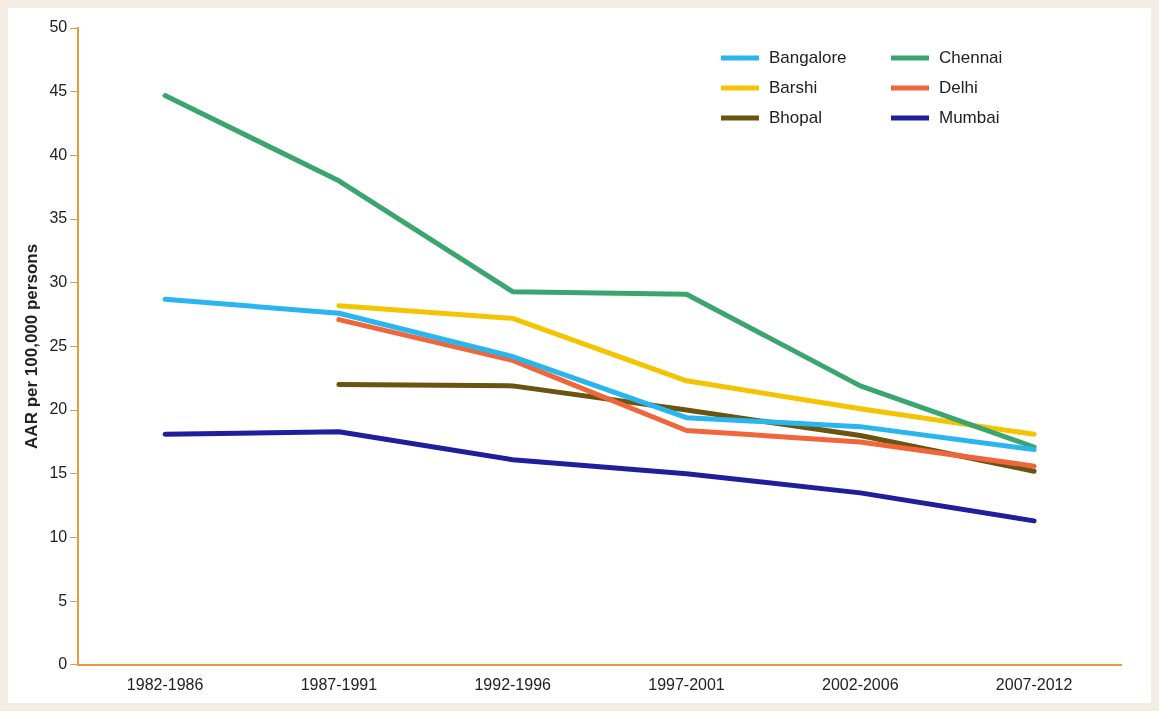 The width and height of the screenshot is (1175, 719). What do you see at coordinates (58, 345) in the screenshot?
I see `y-tick-label: 25` at bounding box center [58, 345].